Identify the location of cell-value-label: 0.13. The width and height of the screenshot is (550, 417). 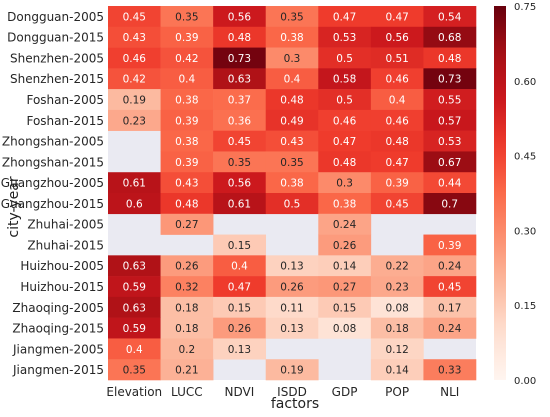
(291, 329).